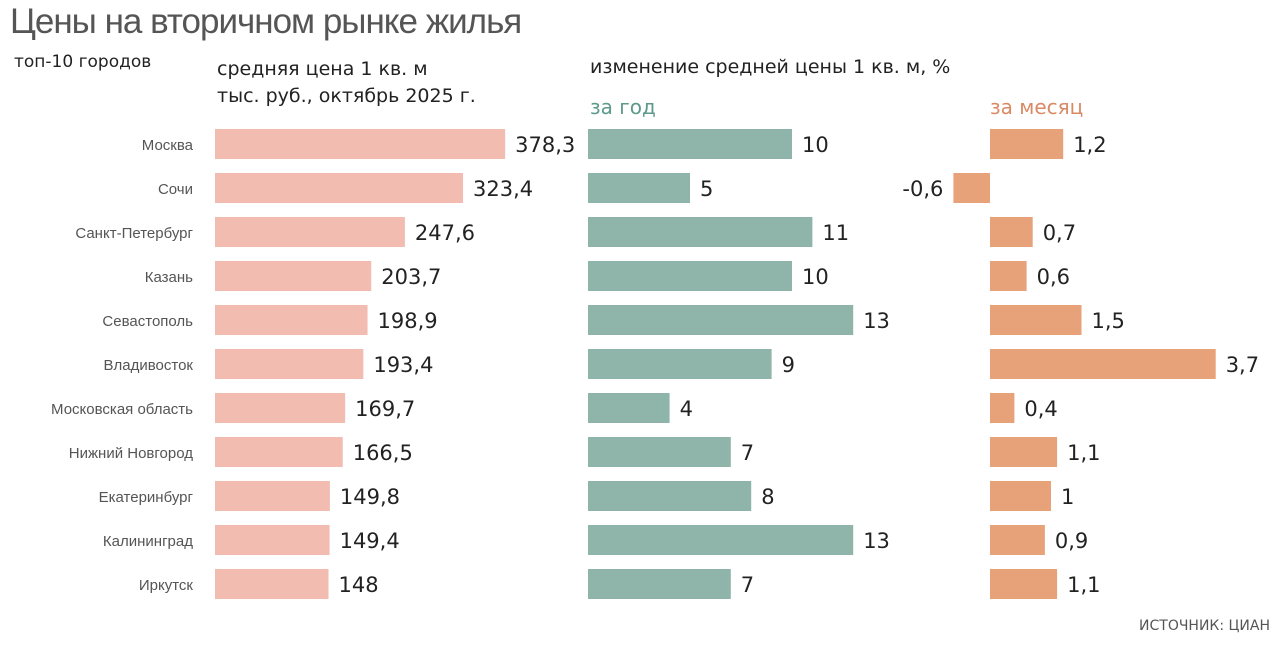 The image size is (1280, 645). I want to click on category-label: Екатеринбург, so click(146, 497).